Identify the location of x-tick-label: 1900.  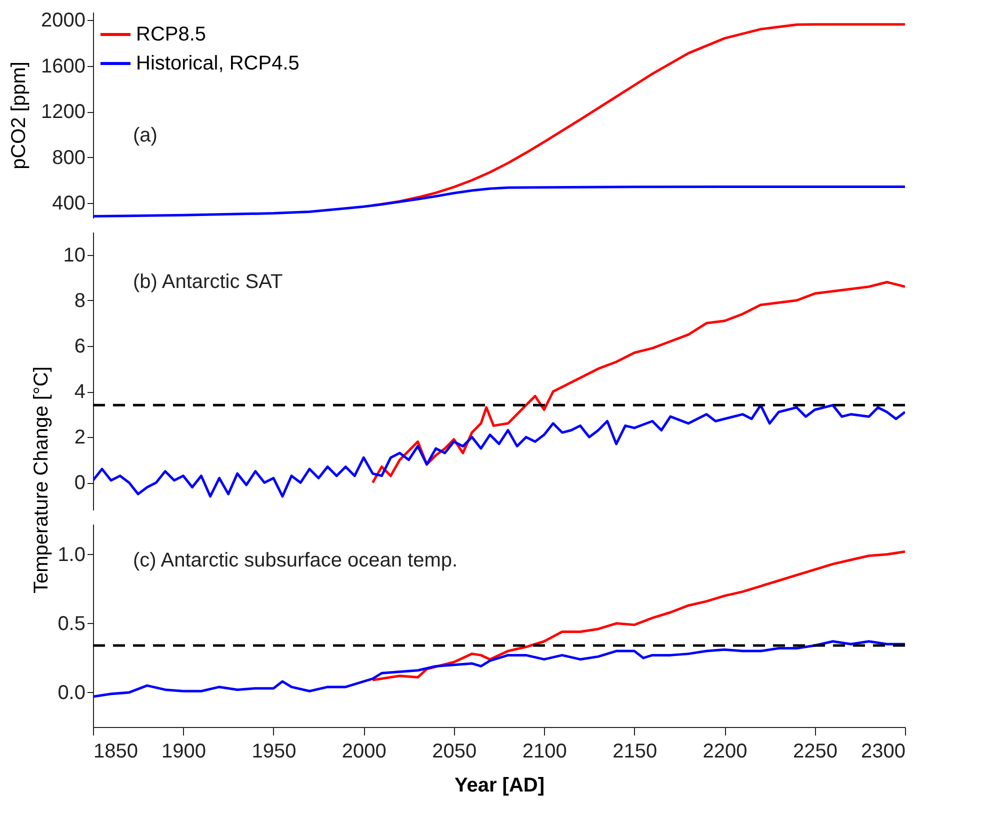
(183, 751).